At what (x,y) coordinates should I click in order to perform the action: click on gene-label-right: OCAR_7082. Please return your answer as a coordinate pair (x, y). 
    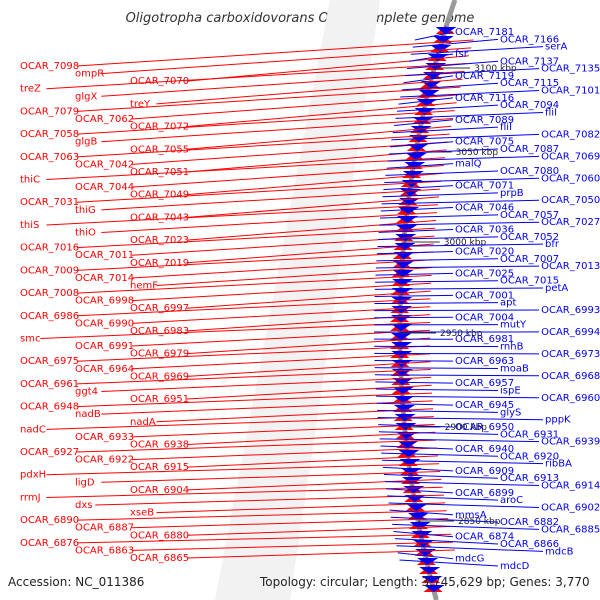
    Looking at the image, I should click on (570, 134).